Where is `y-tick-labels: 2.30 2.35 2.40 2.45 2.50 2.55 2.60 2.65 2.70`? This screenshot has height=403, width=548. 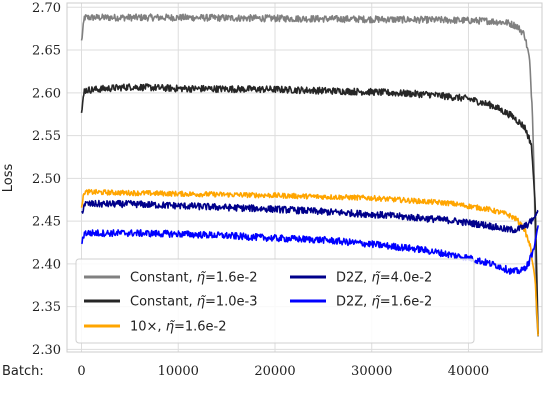
y-tick-labels: 2.30 2.35 2.40 2.45 2.50 2.55 2.60 2.65 2.70 is located at coordinates (46, 179).